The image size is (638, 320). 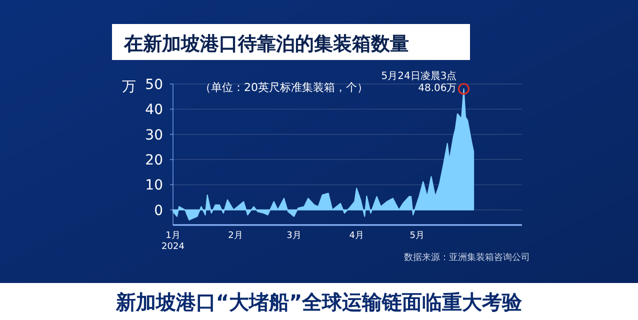 I want to click on y-tick-label: 20, so click(x=154, y=160).